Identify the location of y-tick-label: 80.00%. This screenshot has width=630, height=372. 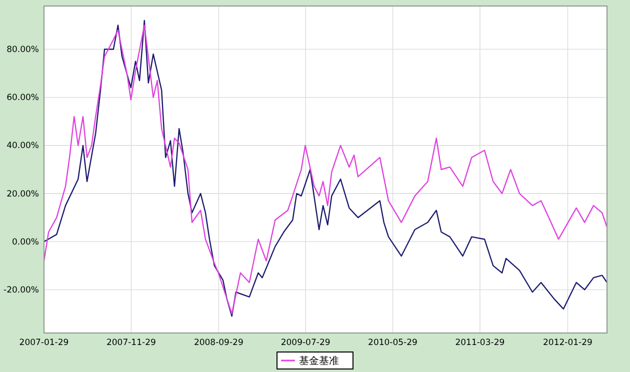
(22, 50).